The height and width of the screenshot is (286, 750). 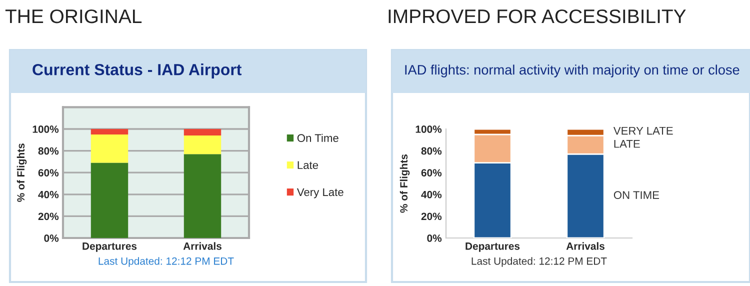 What do you see at coordinates (320, 193) in the screenshot?
I see `legend-label: Very Late` at bounding box center [320, 193].